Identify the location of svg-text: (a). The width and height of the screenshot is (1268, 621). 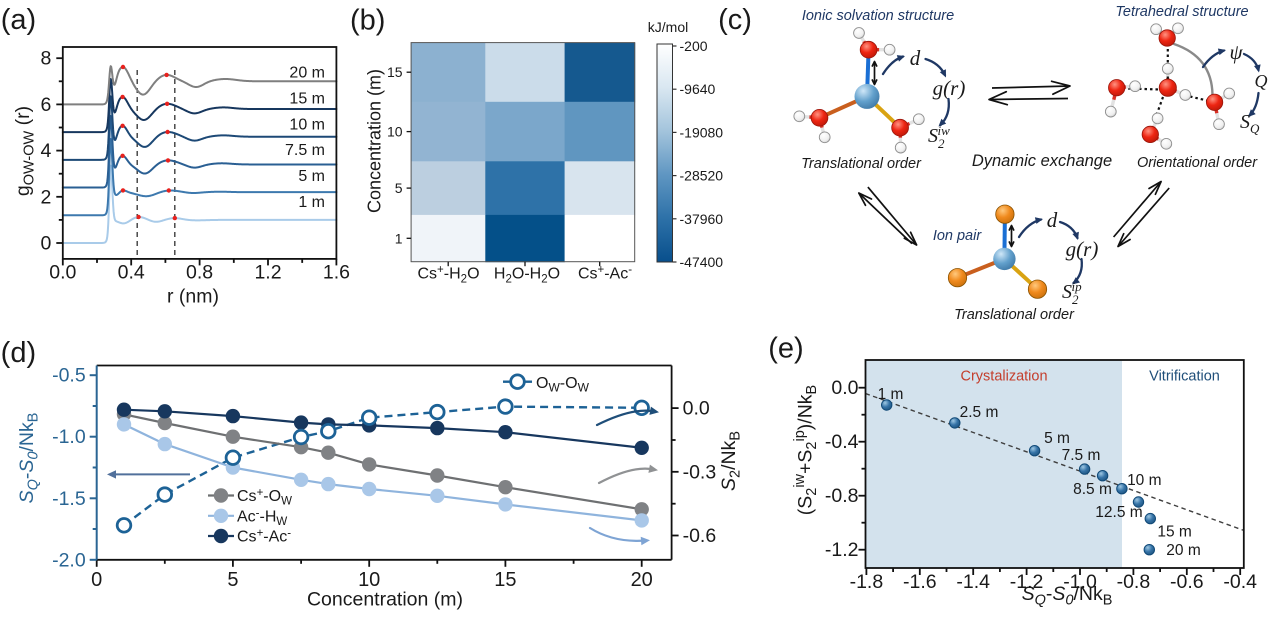
(18, 20).